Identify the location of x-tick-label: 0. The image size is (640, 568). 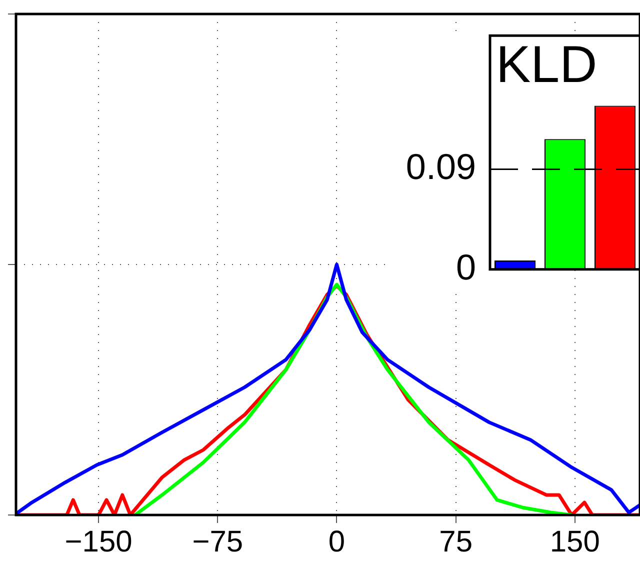
(337, 541).